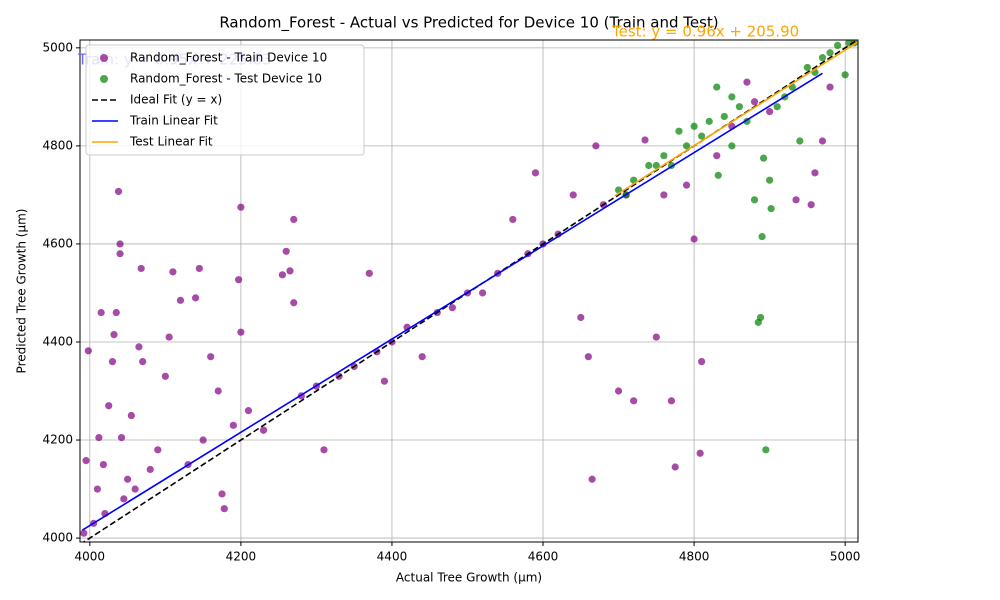  I want to click on x-tick-label: 4200, so click(241, 557).